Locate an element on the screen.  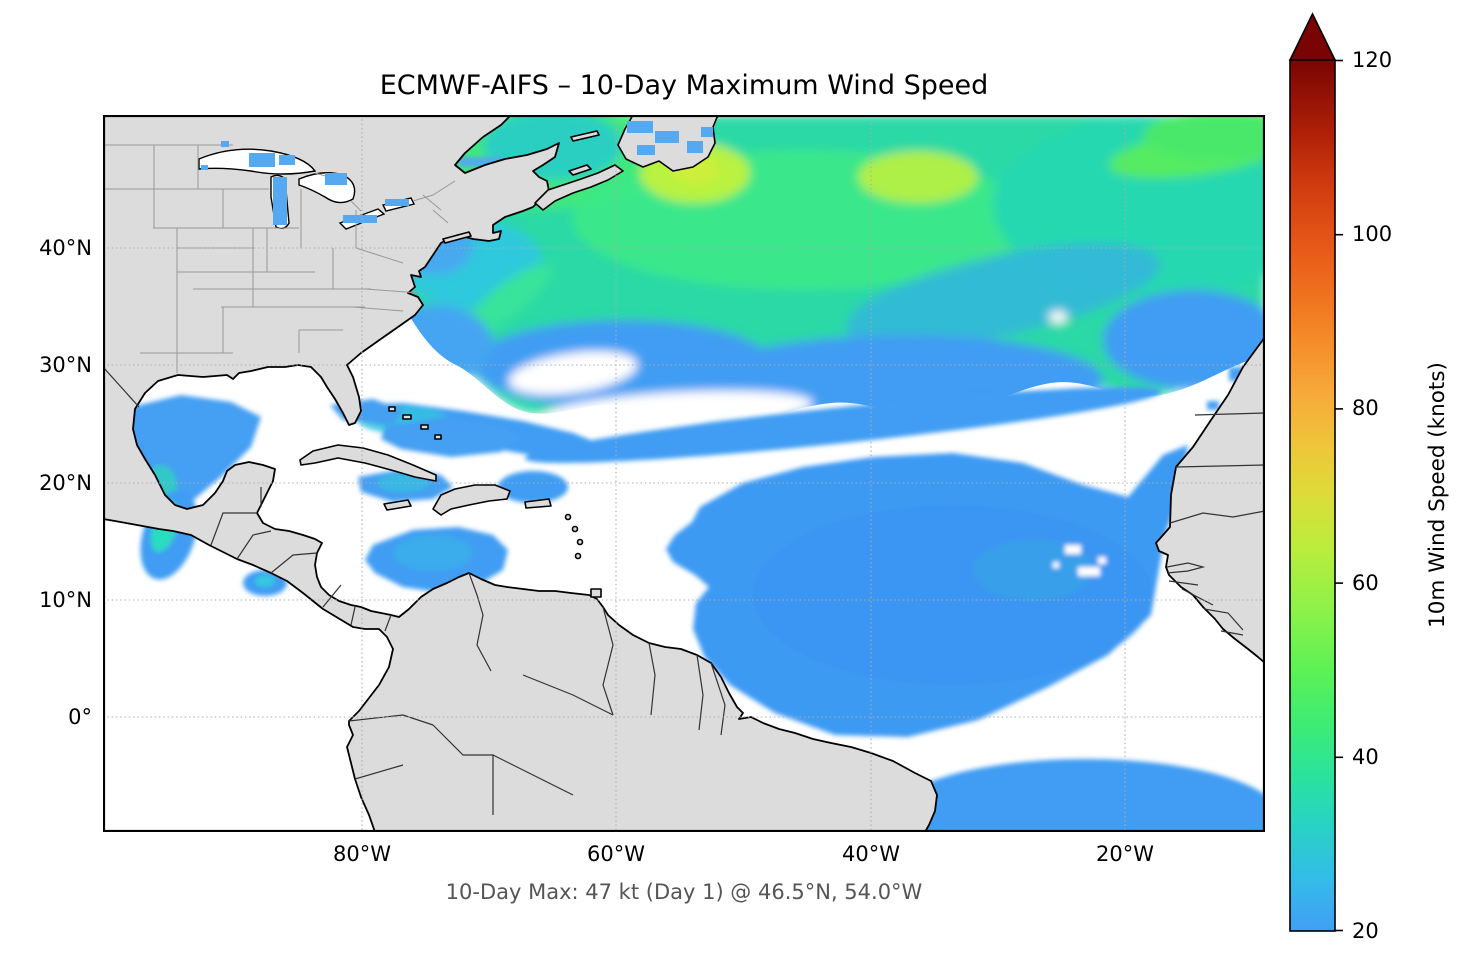
lat-tick-30n: 30°N is located at coordinates (65, 365).